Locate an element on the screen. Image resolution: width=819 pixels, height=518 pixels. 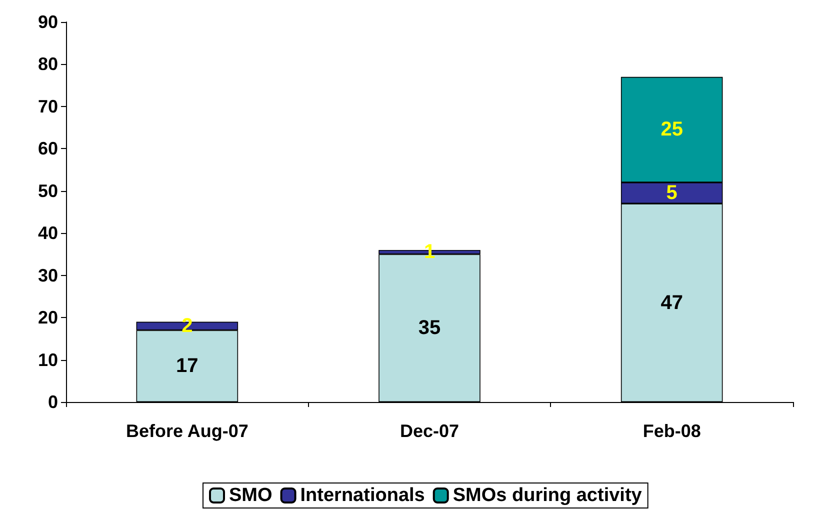
legend-label: SMO is located at coordinates (250, 495).